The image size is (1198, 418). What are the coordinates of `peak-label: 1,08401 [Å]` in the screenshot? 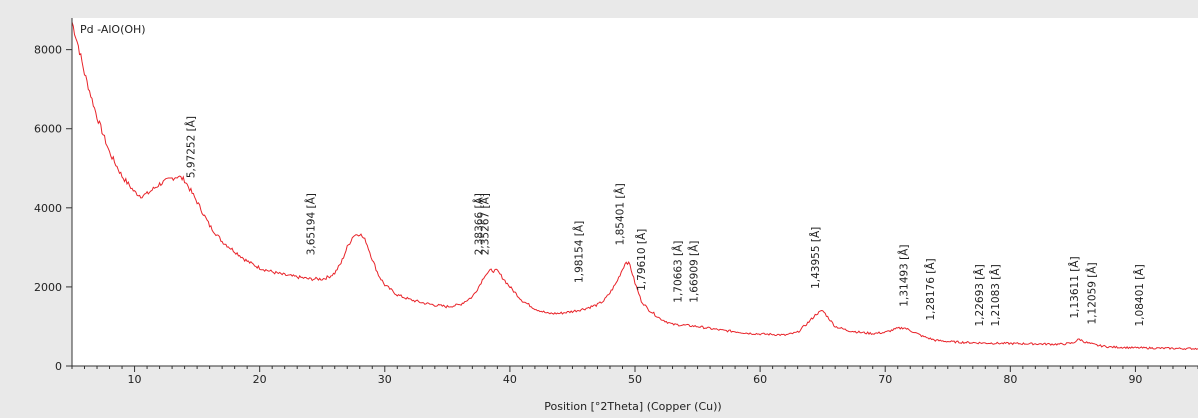 It's located at (1139, 295).